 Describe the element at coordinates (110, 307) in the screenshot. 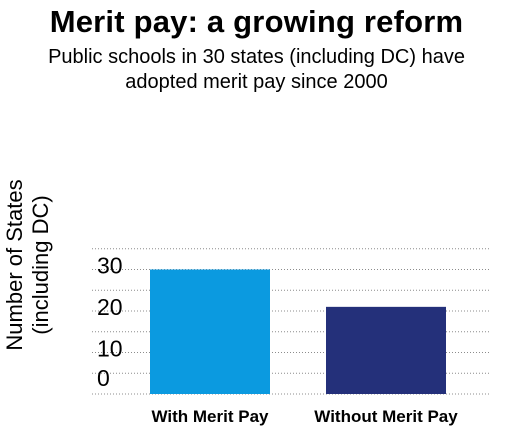

I see `y-tick-label: 20` at that location.